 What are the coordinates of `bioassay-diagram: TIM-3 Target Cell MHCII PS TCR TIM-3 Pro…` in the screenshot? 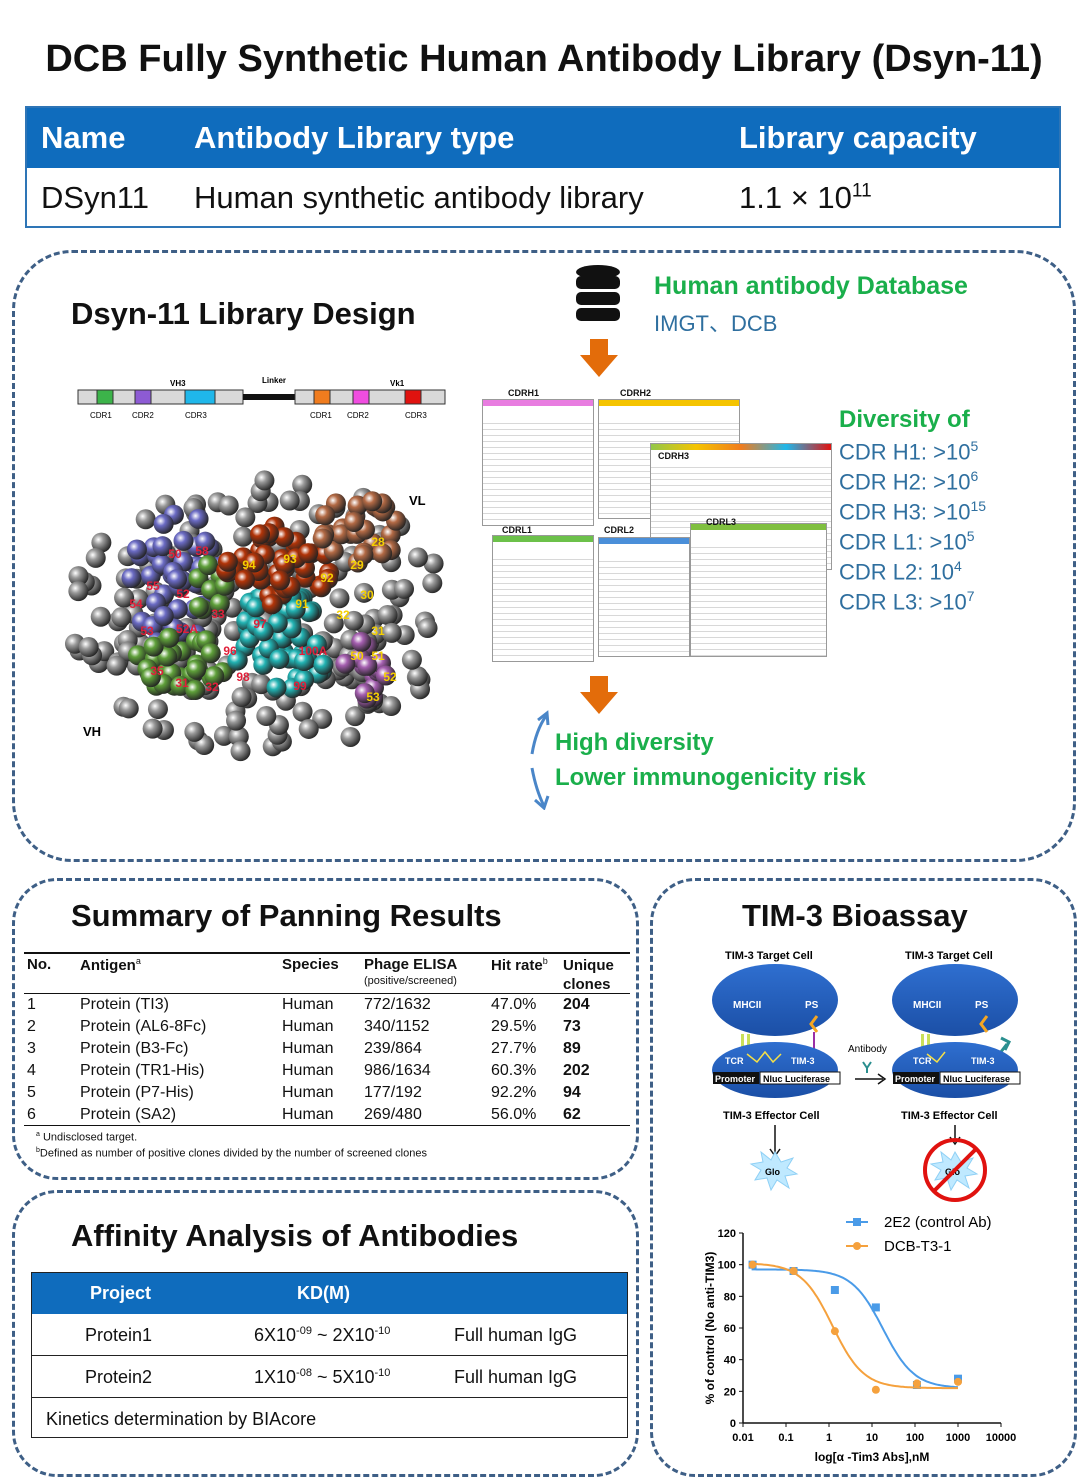 It's located at (866, 1076).